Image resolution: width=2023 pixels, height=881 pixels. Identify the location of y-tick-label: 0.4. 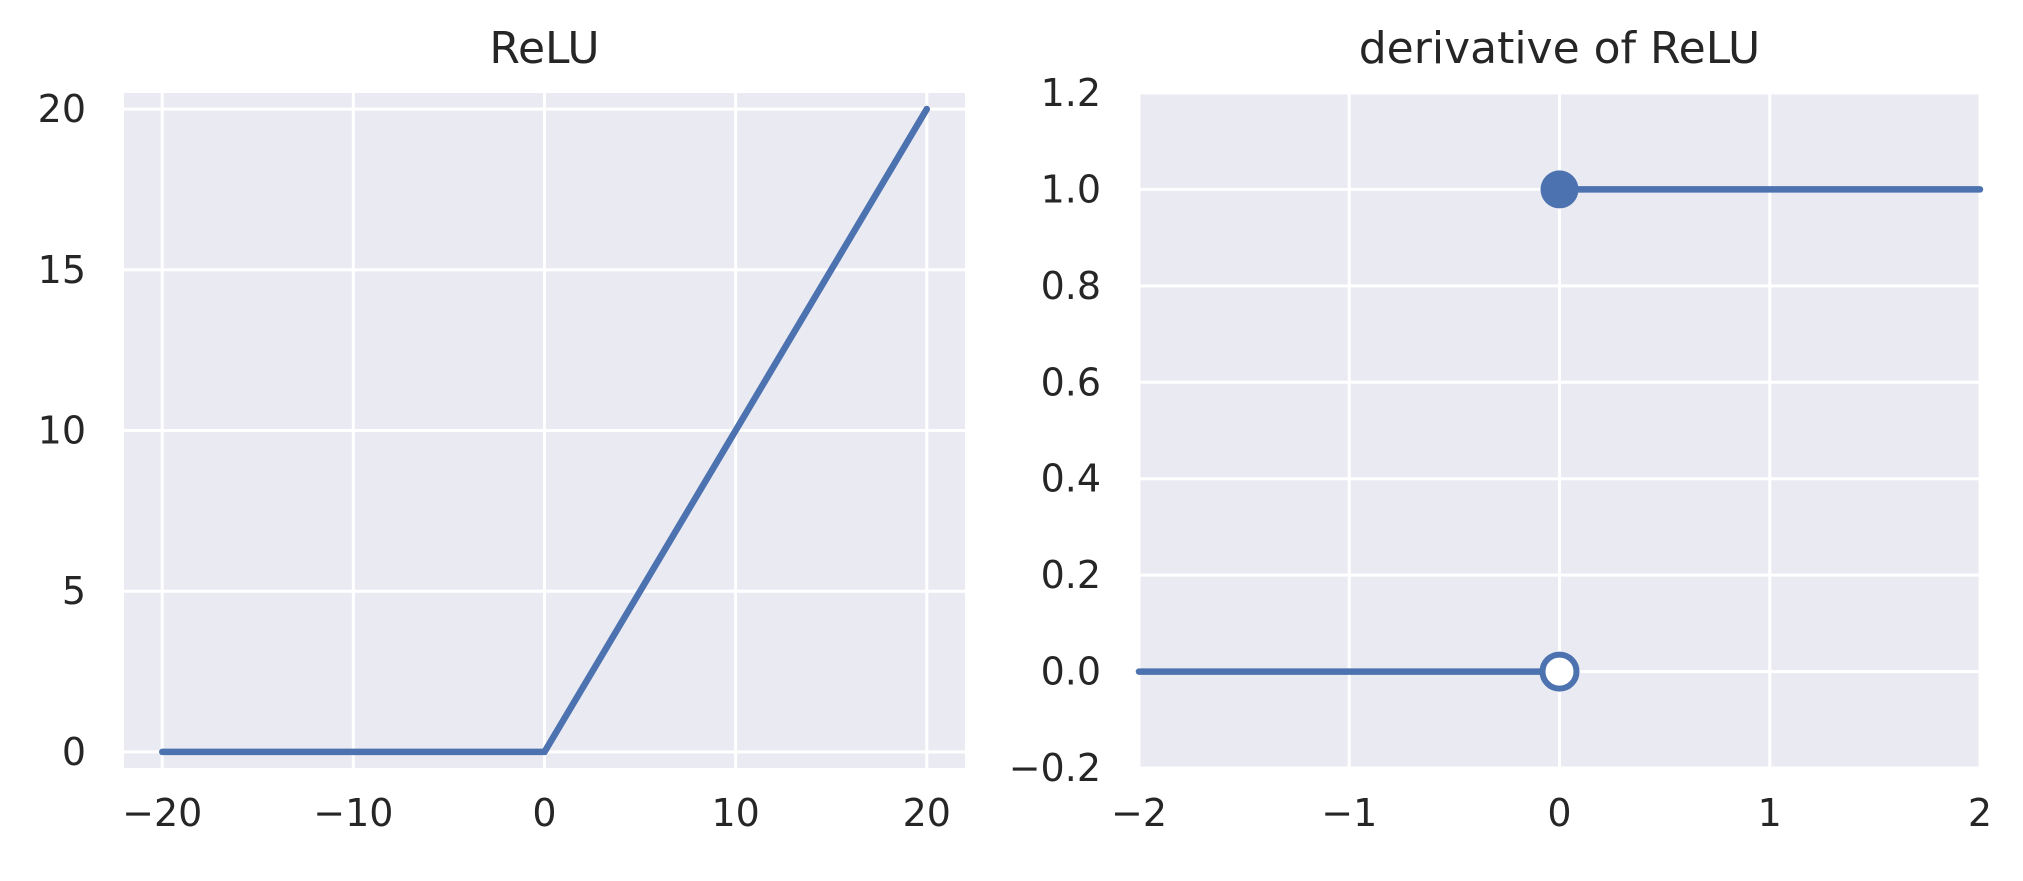
(1071, 479).